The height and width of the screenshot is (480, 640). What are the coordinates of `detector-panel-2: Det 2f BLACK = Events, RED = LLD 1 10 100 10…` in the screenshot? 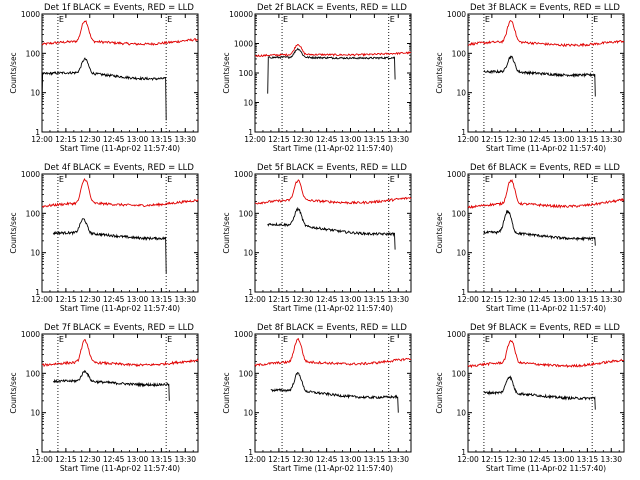 It's located at (317, 78).